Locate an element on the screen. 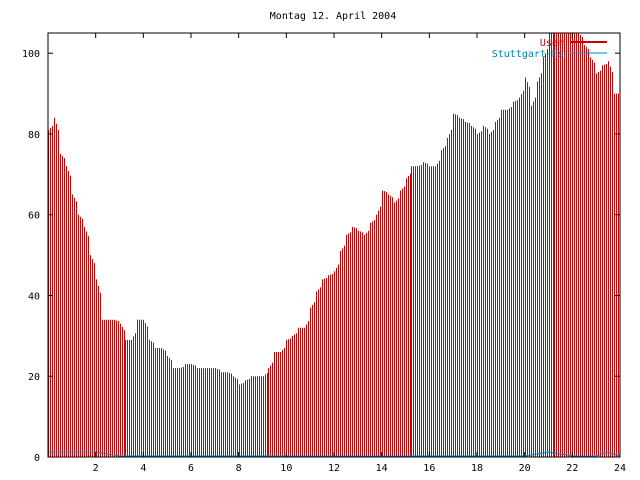  x-tick-label: 4 is located at coordinates (143, 468).